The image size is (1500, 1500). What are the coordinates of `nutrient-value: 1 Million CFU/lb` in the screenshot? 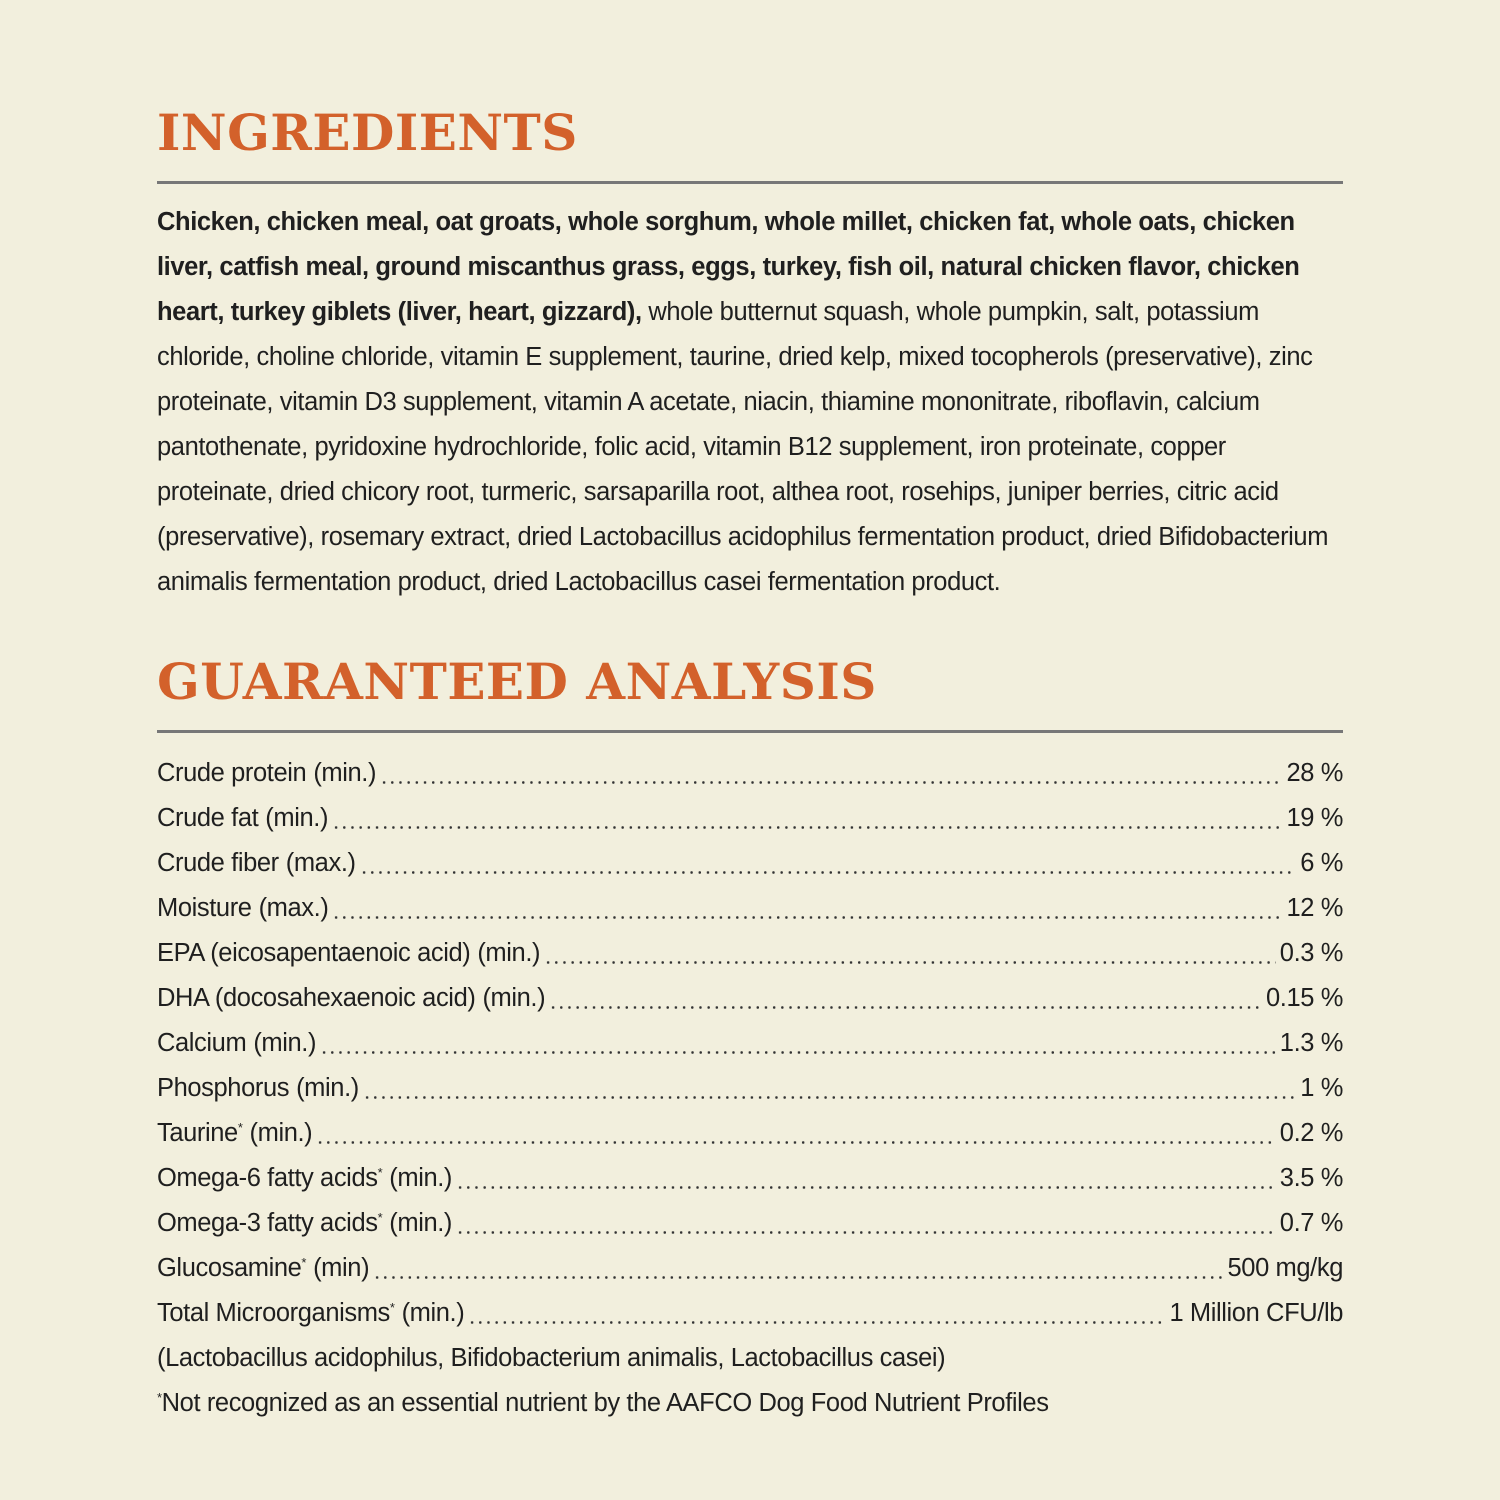 It's located at (1256, 1313).